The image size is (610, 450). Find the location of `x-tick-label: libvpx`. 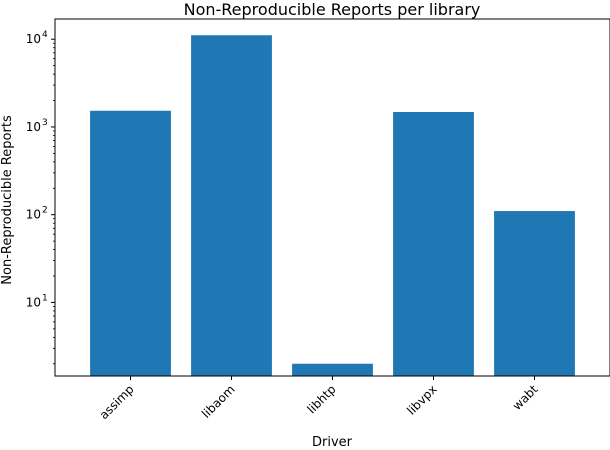

x-tick-label: libvpx is located at coordinates (421, 399).